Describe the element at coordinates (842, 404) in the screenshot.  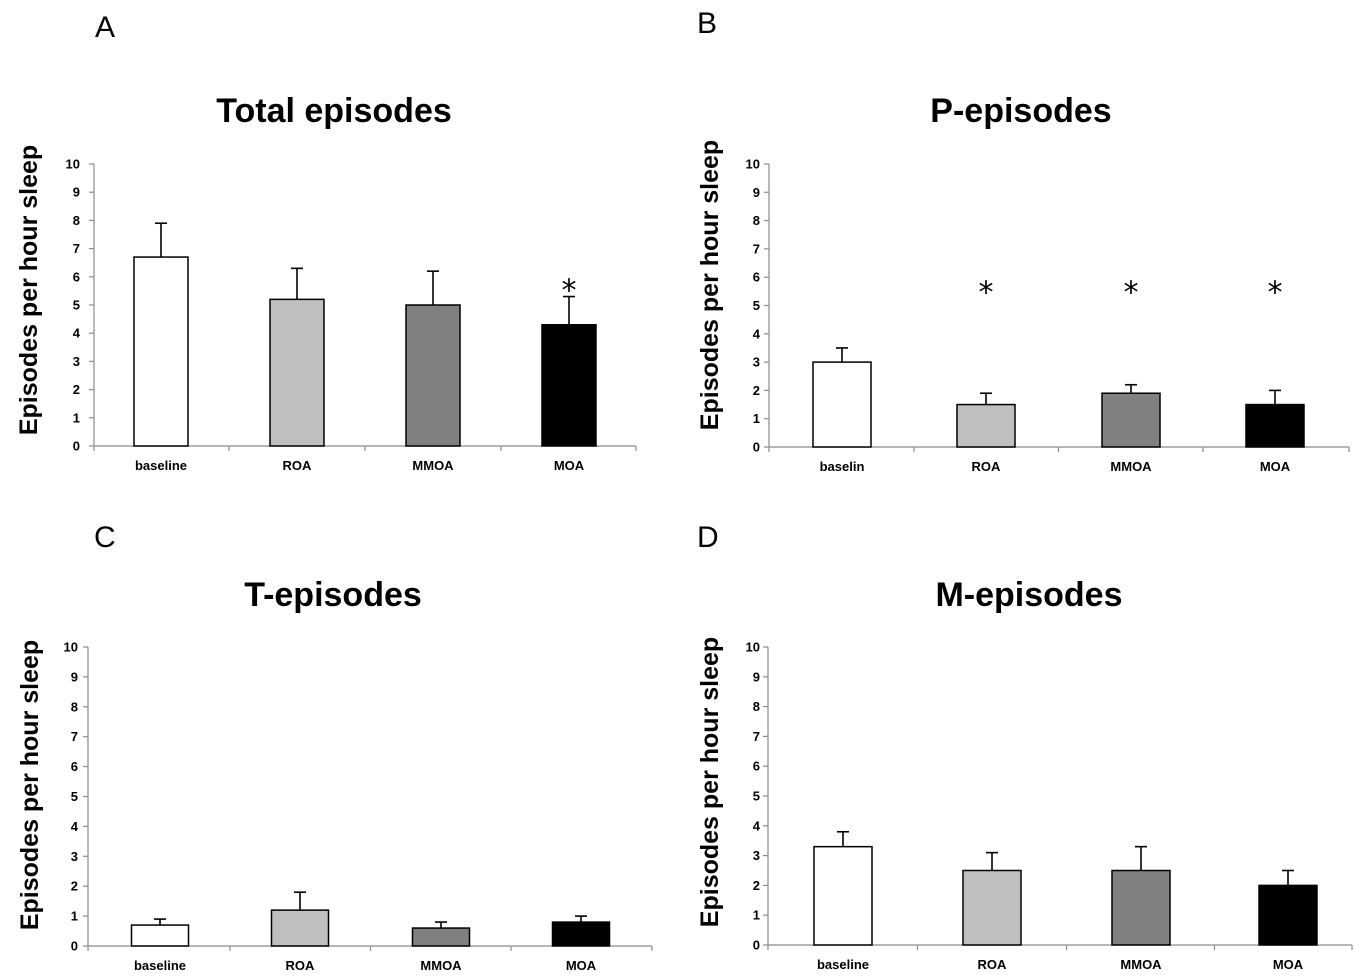
I see `bar-baselin` at that location.